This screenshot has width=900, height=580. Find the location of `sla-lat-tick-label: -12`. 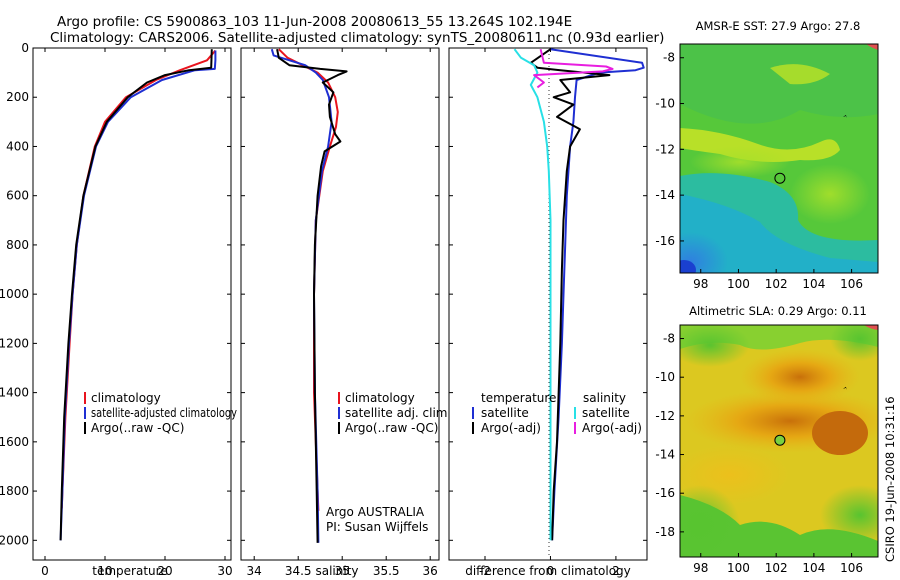

sla-lat-tick-label: -12 is located at coordinates (665, 416).